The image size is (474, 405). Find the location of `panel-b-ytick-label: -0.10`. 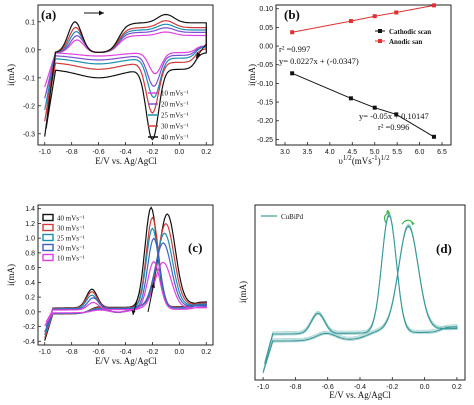

panel-b-ytick-label: -0.10 is located at coordinates (265, 84).